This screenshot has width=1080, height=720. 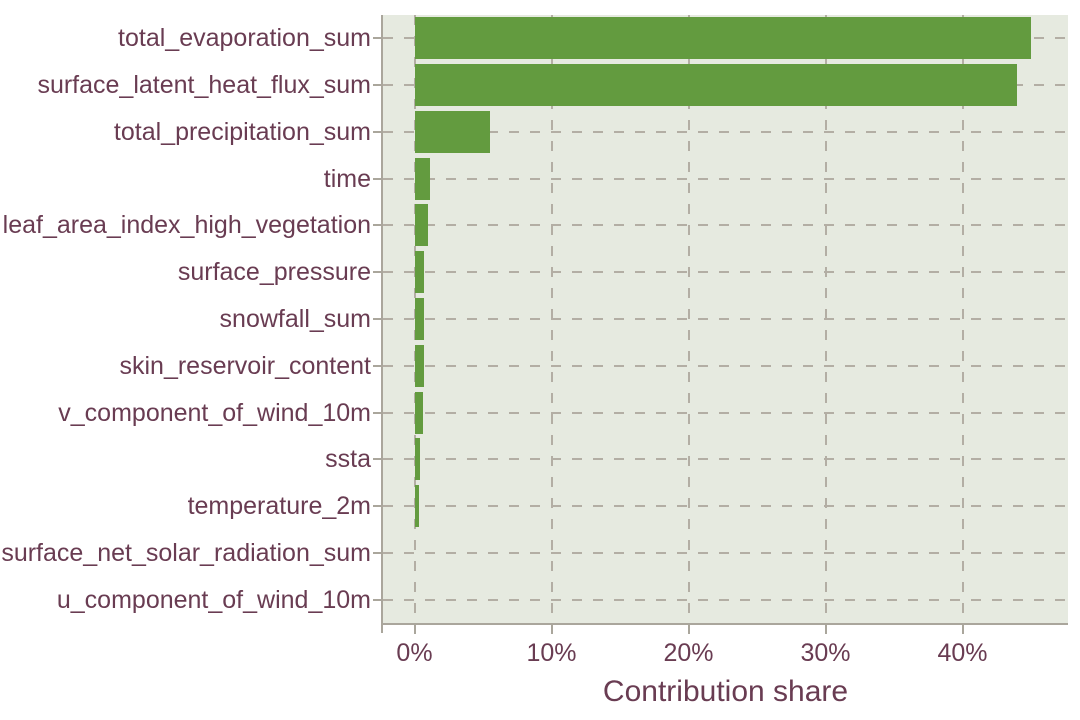 What do you see at coordinates (417, 459) in the screenshot?
I see `bar-ssta` at bounding box center [417, 459].